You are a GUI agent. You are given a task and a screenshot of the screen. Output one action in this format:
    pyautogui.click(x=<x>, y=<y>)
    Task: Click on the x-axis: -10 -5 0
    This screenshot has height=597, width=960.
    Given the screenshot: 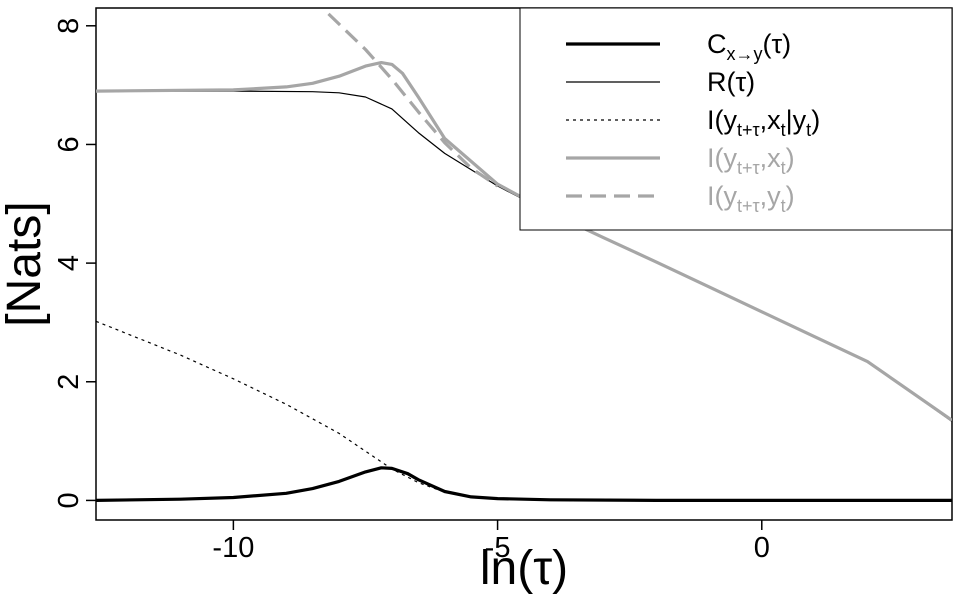 What is the action you would take?
    pyautogui.click(x=491, y=542)
    